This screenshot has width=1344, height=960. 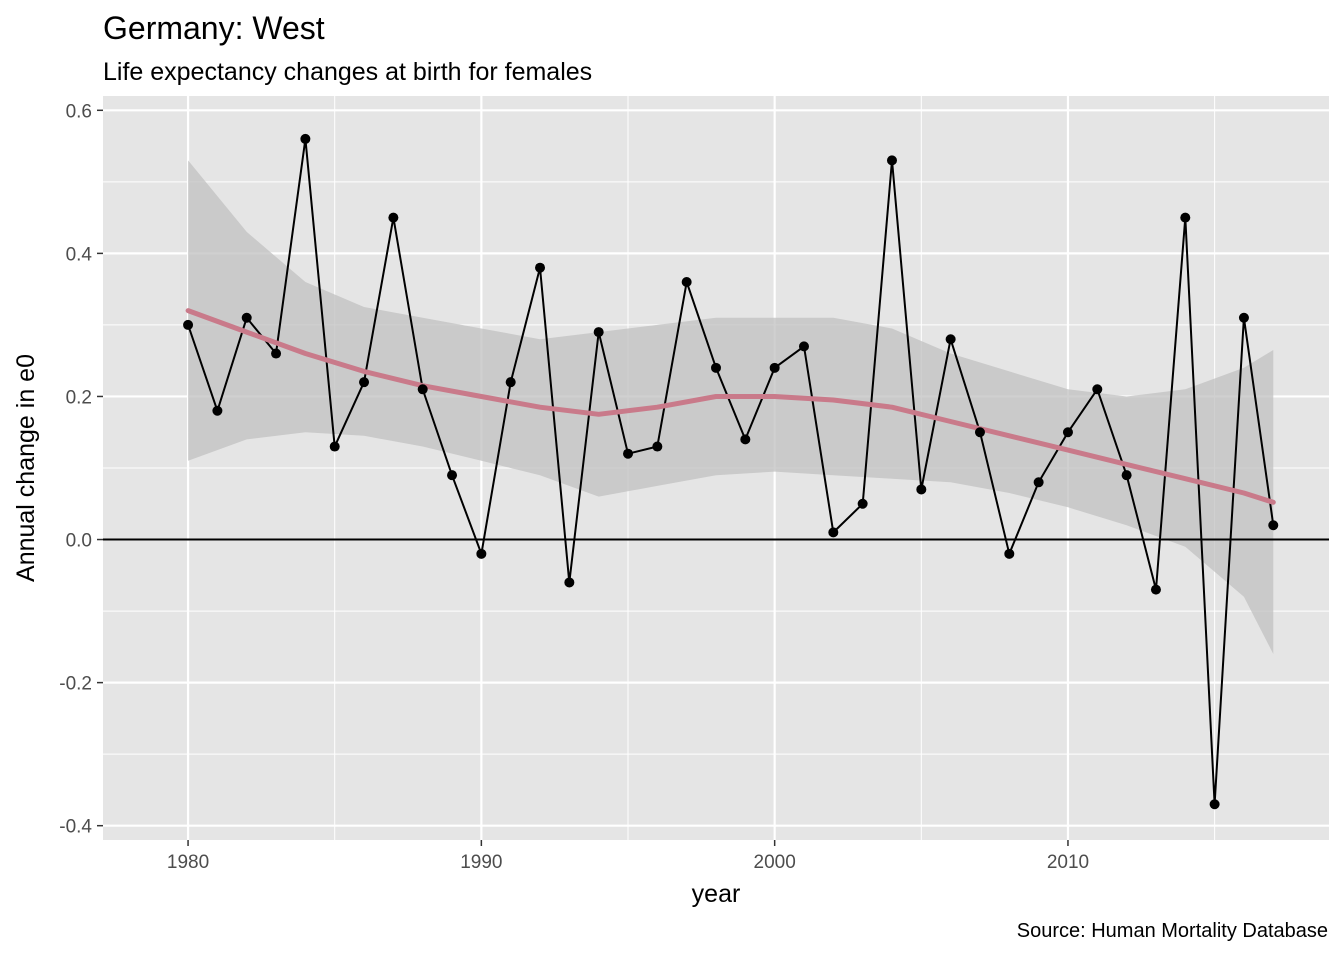 I want to click on chart-caption: Source: Human Mortality Database, so click(x=1172, y=931).